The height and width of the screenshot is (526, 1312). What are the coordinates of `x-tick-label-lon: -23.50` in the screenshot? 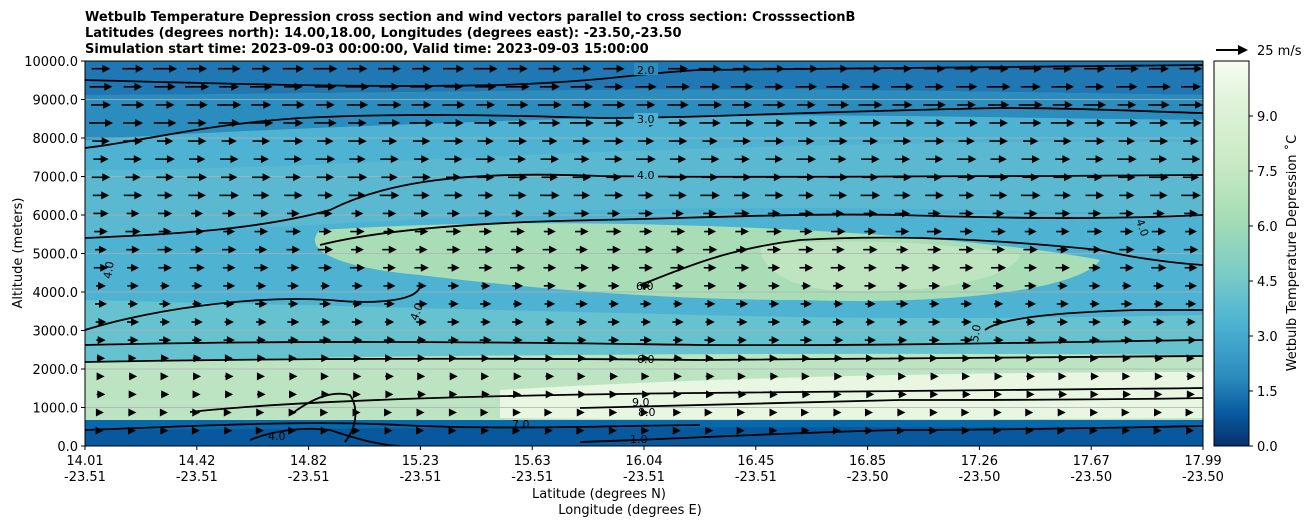 It's located at (868, 477).